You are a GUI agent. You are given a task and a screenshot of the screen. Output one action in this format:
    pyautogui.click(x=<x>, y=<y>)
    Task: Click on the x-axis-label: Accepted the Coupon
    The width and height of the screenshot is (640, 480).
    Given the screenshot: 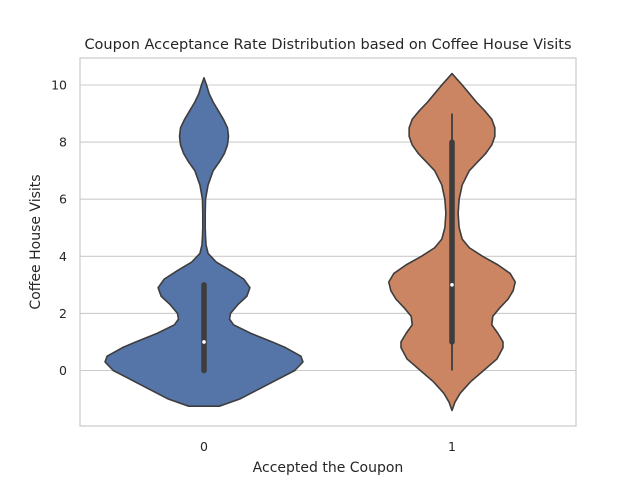 What is the action you would take?
    pyautogui.click(x=328, y=468)
    